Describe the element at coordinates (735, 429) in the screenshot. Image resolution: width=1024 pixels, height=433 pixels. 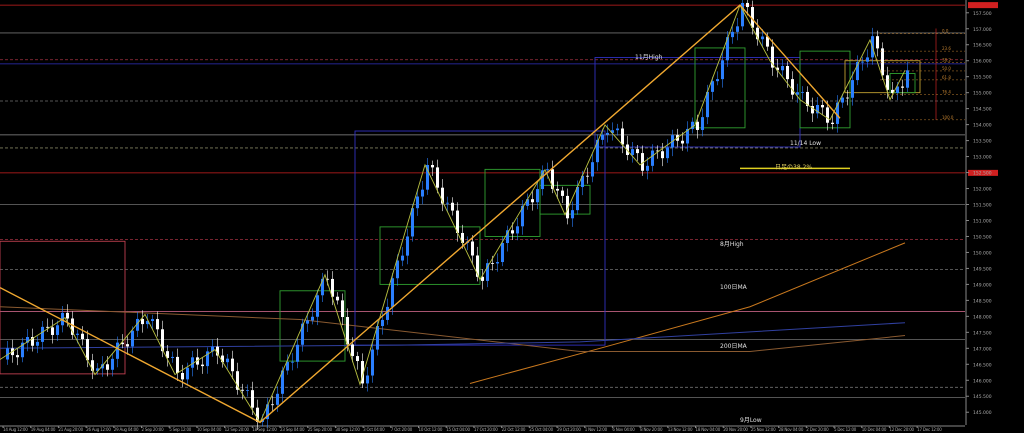
I see `x-tick-label: 20 Nov 20:00` at that location.